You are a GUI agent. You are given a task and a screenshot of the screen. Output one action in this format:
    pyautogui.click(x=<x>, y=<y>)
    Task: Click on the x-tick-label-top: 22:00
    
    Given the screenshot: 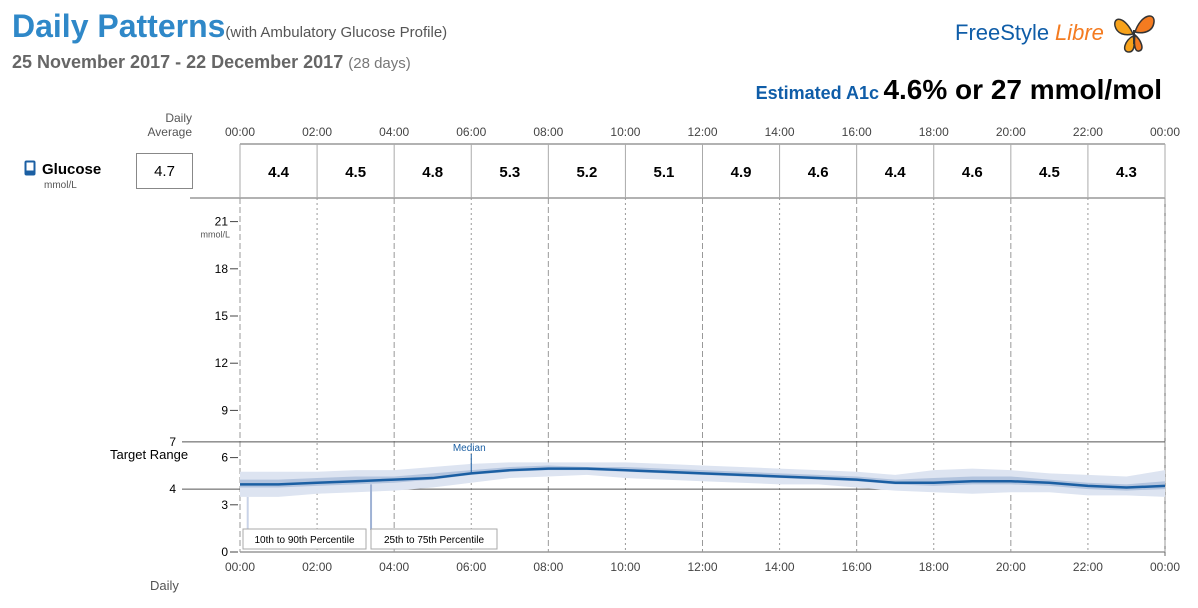 What is the action you would take?
    pyautogui.click(x=1088, y=132)
    